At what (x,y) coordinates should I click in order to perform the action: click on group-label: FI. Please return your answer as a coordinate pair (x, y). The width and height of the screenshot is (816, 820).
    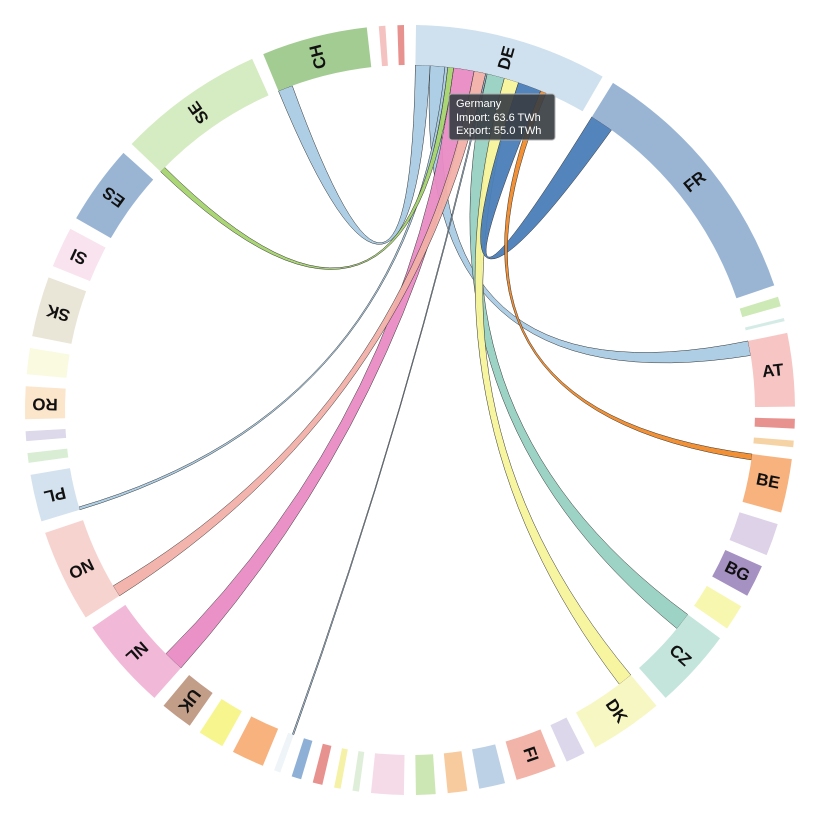
    Looking at the image, I should click on (530, 754).